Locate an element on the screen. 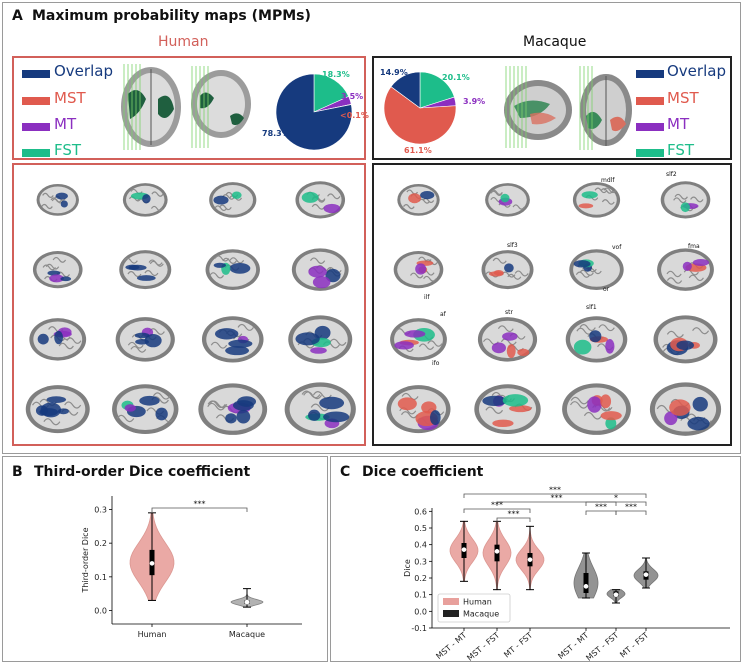 The image size is (743, 664). human-pie-chart is located at coordinates (314, 112).